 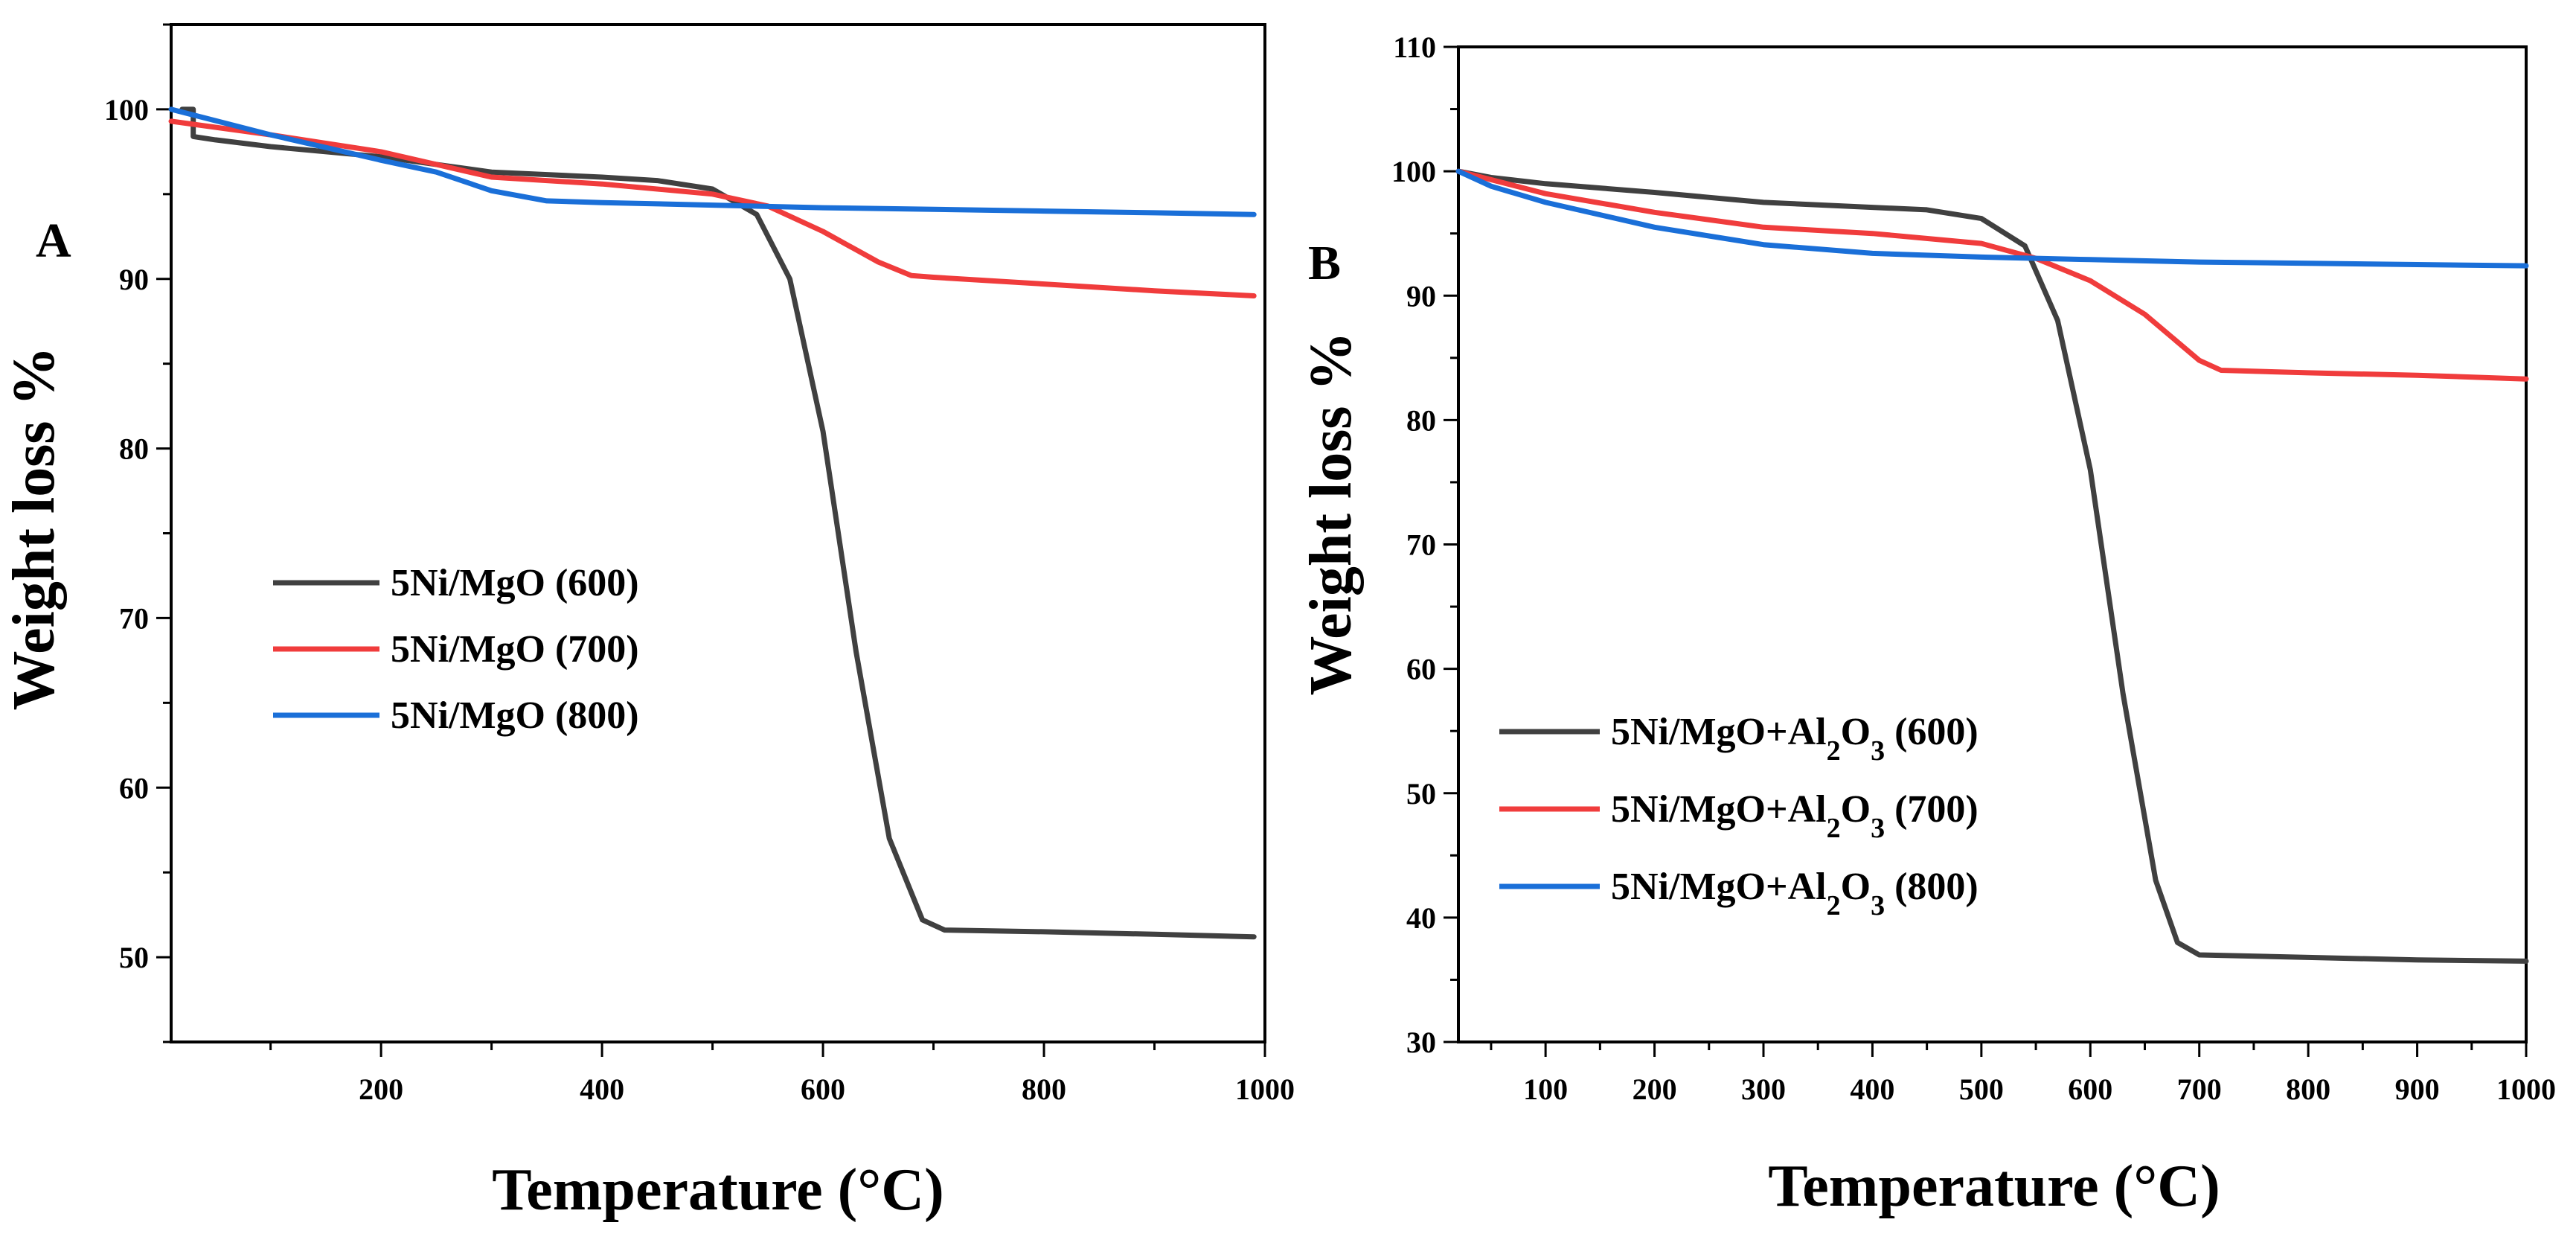 I want to click on legend-text-part: (700), so click(x=1932, y=809).